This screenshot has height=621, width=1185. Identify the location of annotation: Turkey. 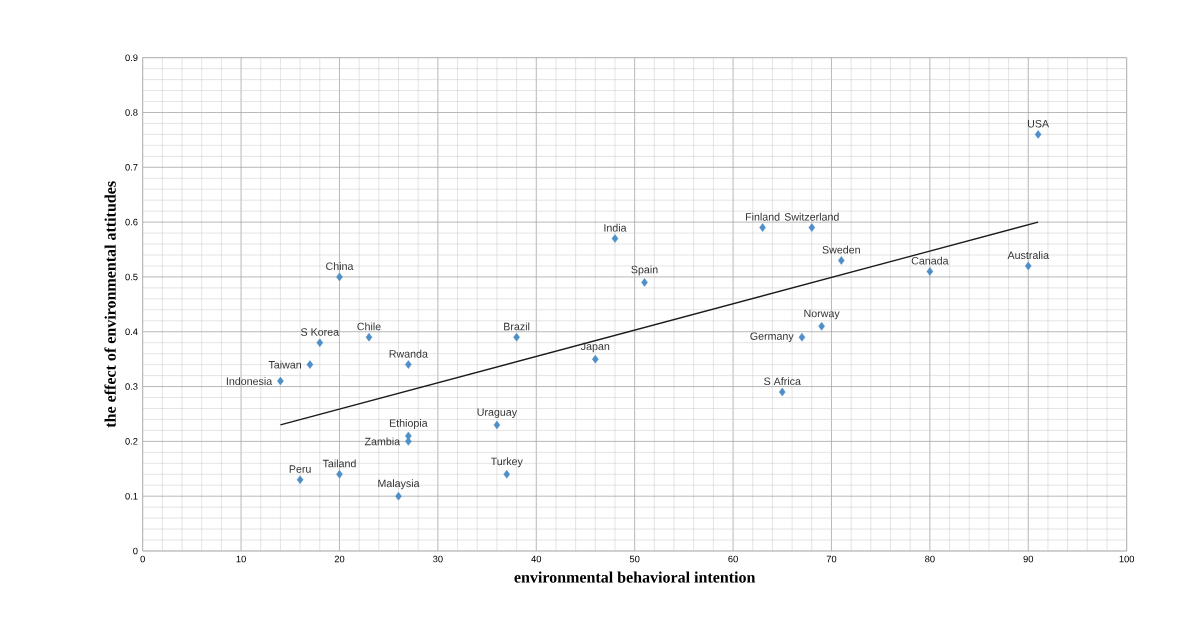
(506, 462).